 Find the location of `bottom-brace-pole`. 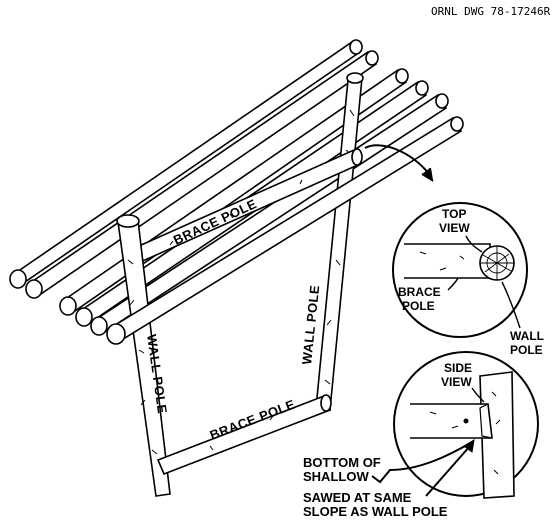

bottom-brace-pole is located at coordinates (244, 435).